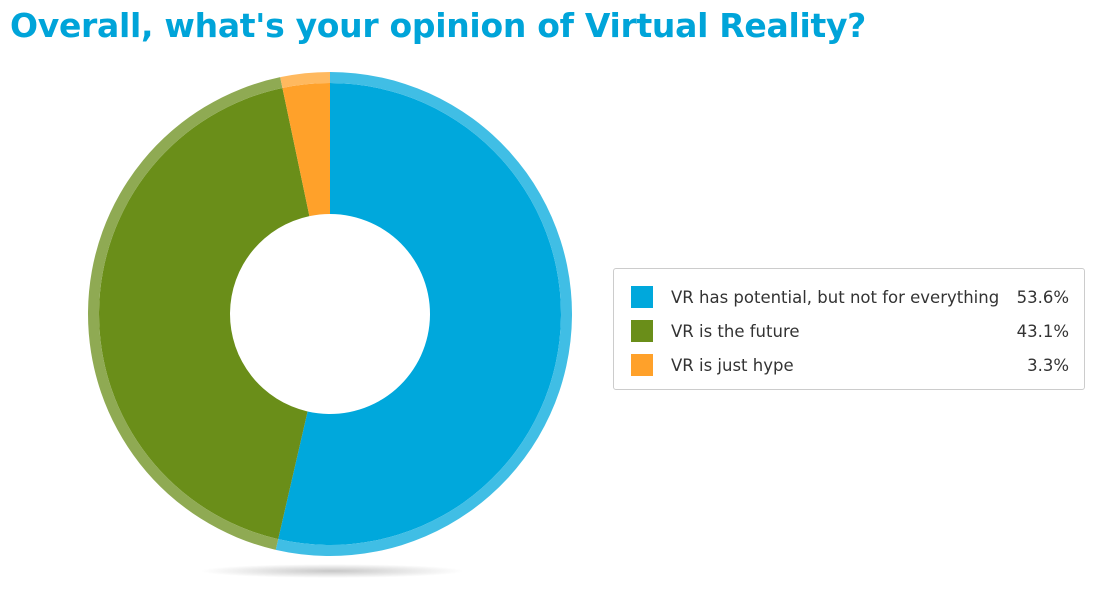 Image resolution: width=1104 pixels, height=604 pixels. I want to click on legend-label: VR is just hype, so click(732, 365).